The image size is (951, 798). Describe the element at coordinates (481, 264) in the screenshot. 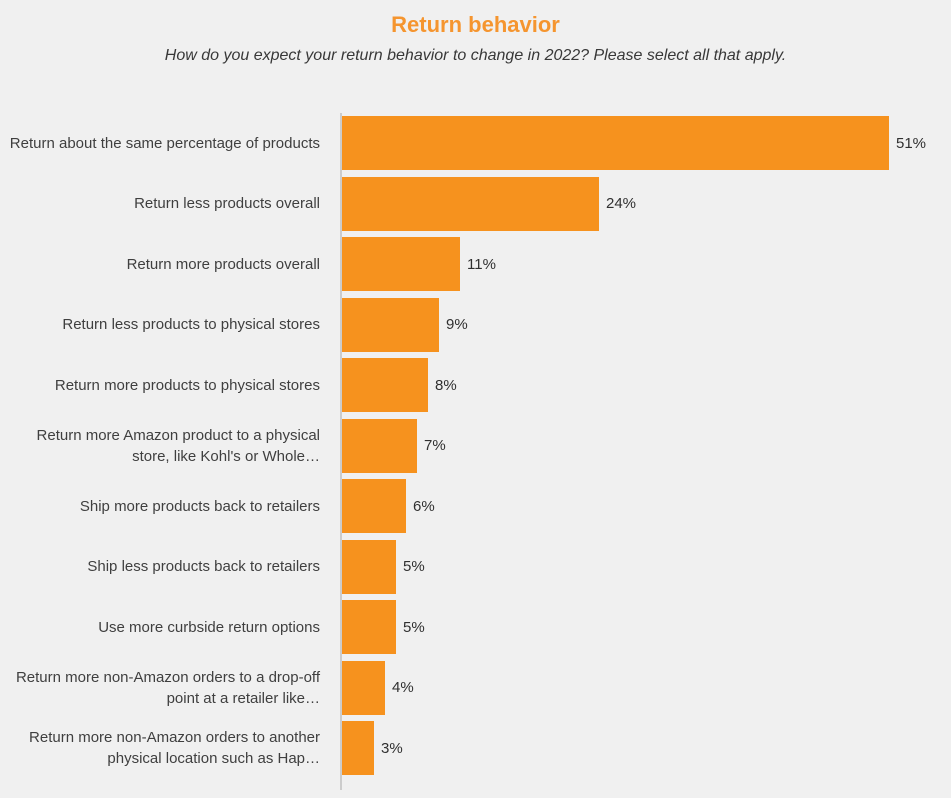

I see `value-label: 11%` at that location.